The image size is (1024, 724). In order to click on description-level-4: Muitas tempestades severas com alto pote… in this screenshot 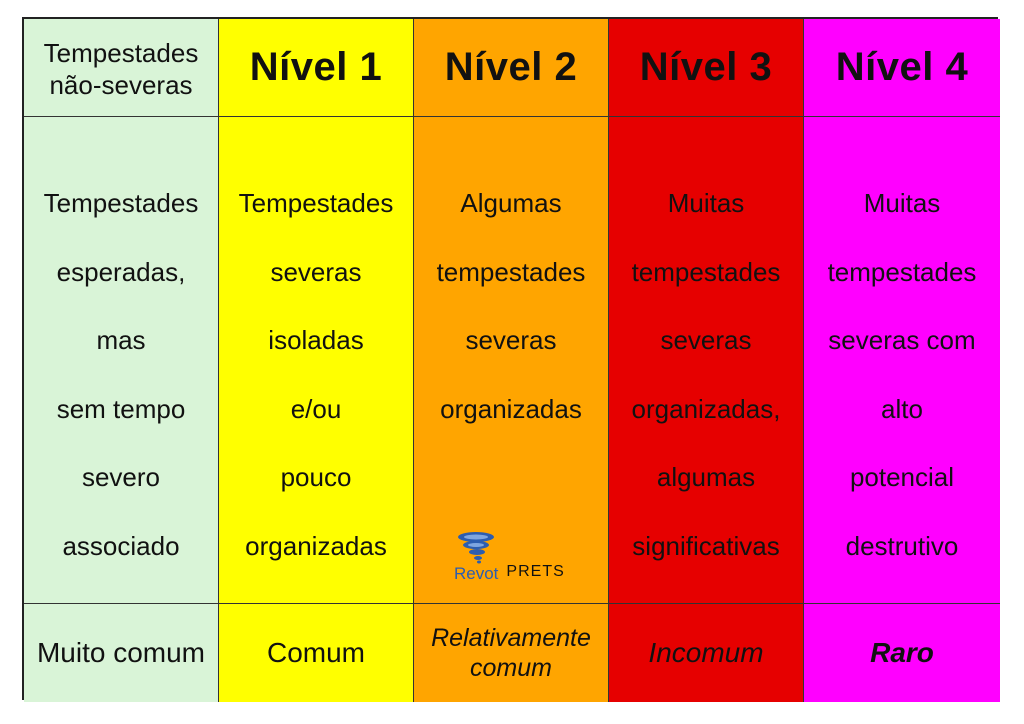, I will do `click(902, 360)`.